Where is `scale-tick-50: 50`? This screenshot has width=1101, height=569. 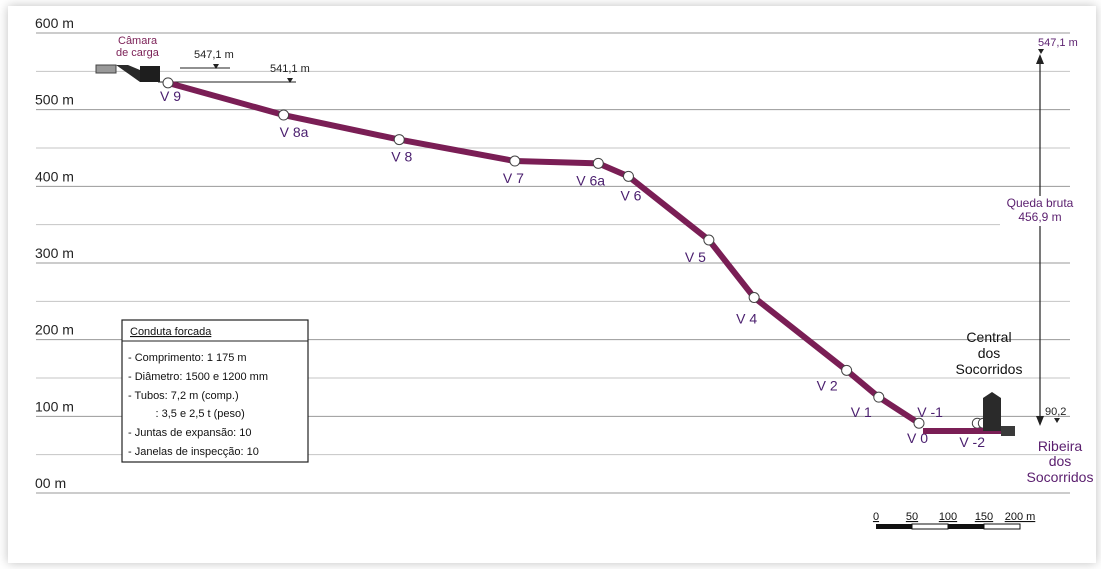 scale-tick-50: 50 is located at coordinates (912, 517).